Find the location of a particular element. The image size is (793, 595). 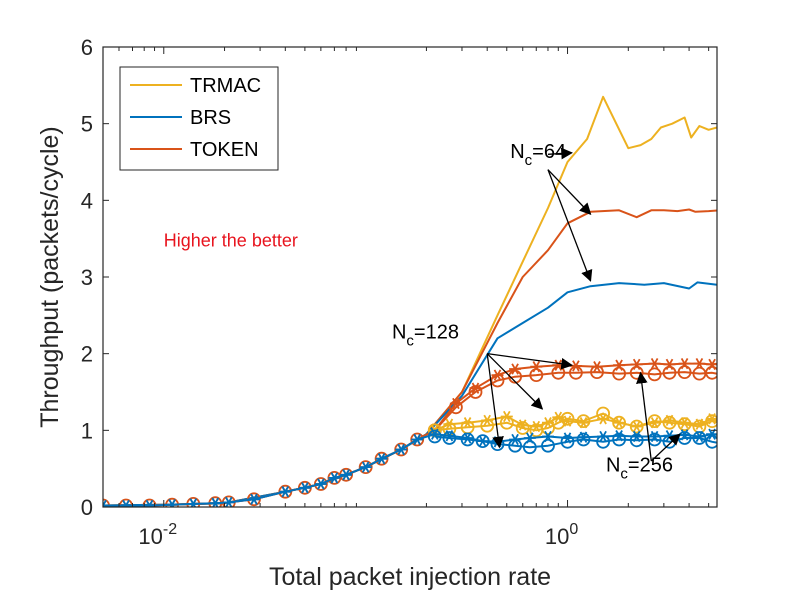

y-tick-label: 1 is located at coordinates (87, 430).